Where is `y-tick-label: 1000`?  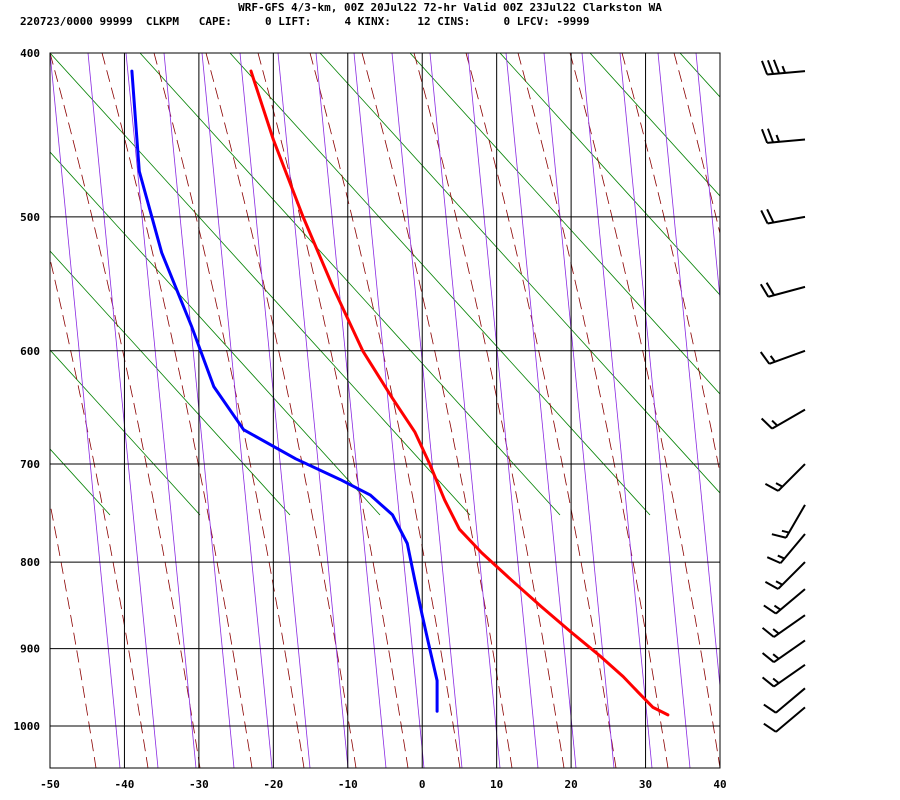 y-tick-label: 1000 is located at coordinates (27, 726).